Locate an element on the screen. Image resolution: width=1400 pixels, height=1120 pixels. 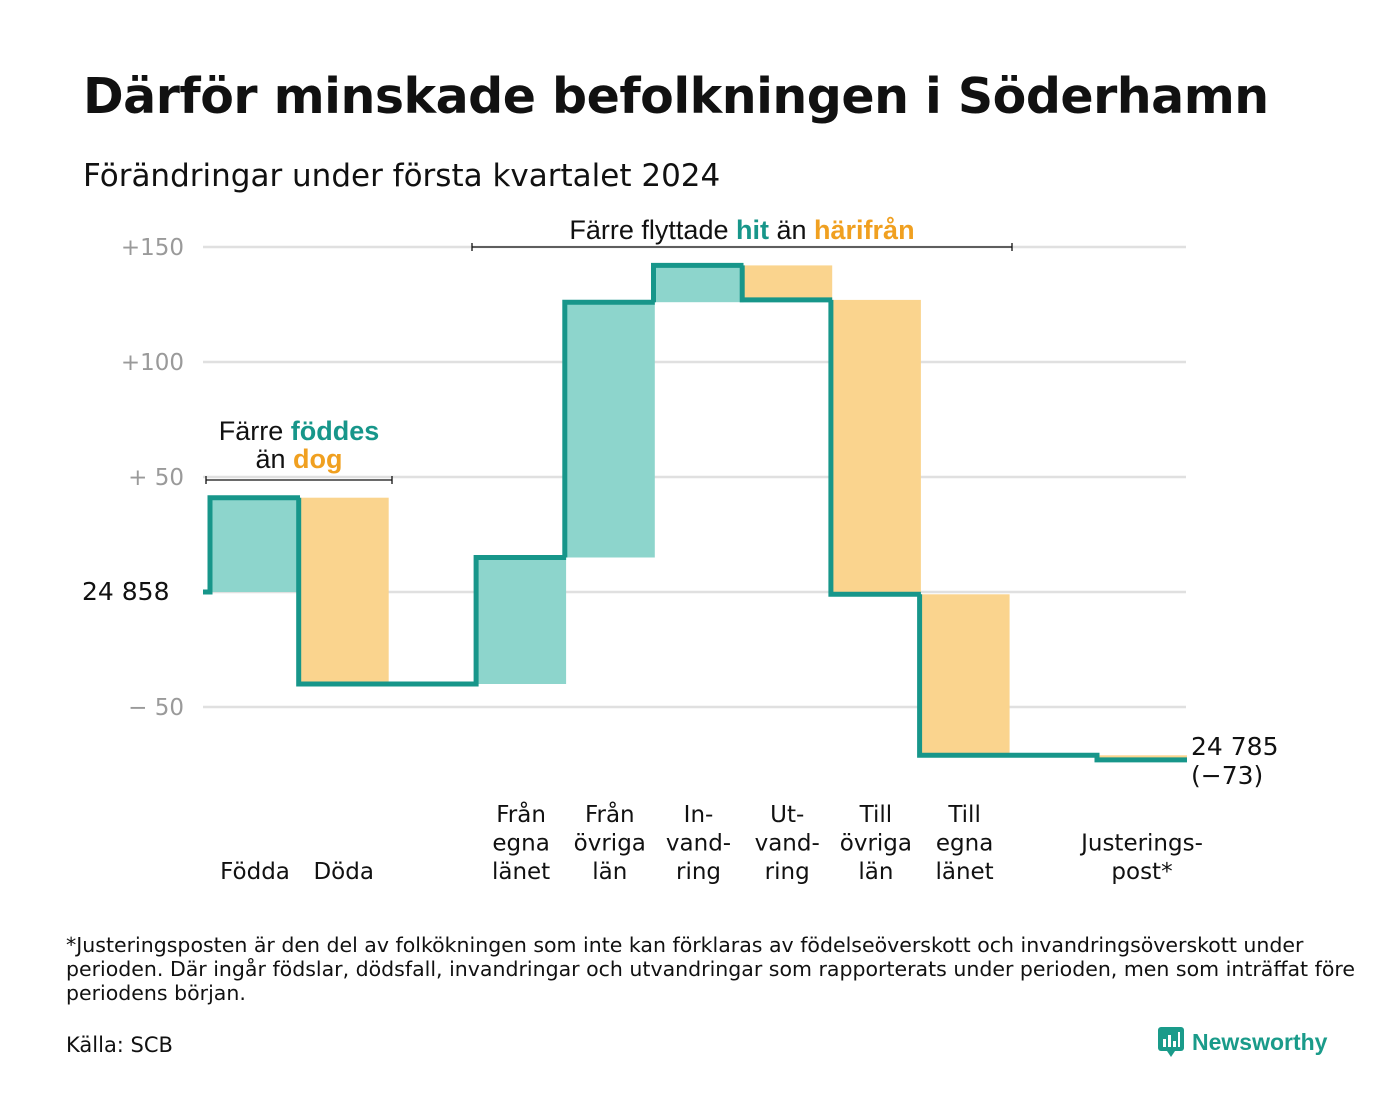
category-label: Ut-vand-ring is located at coordinates (787, 843).